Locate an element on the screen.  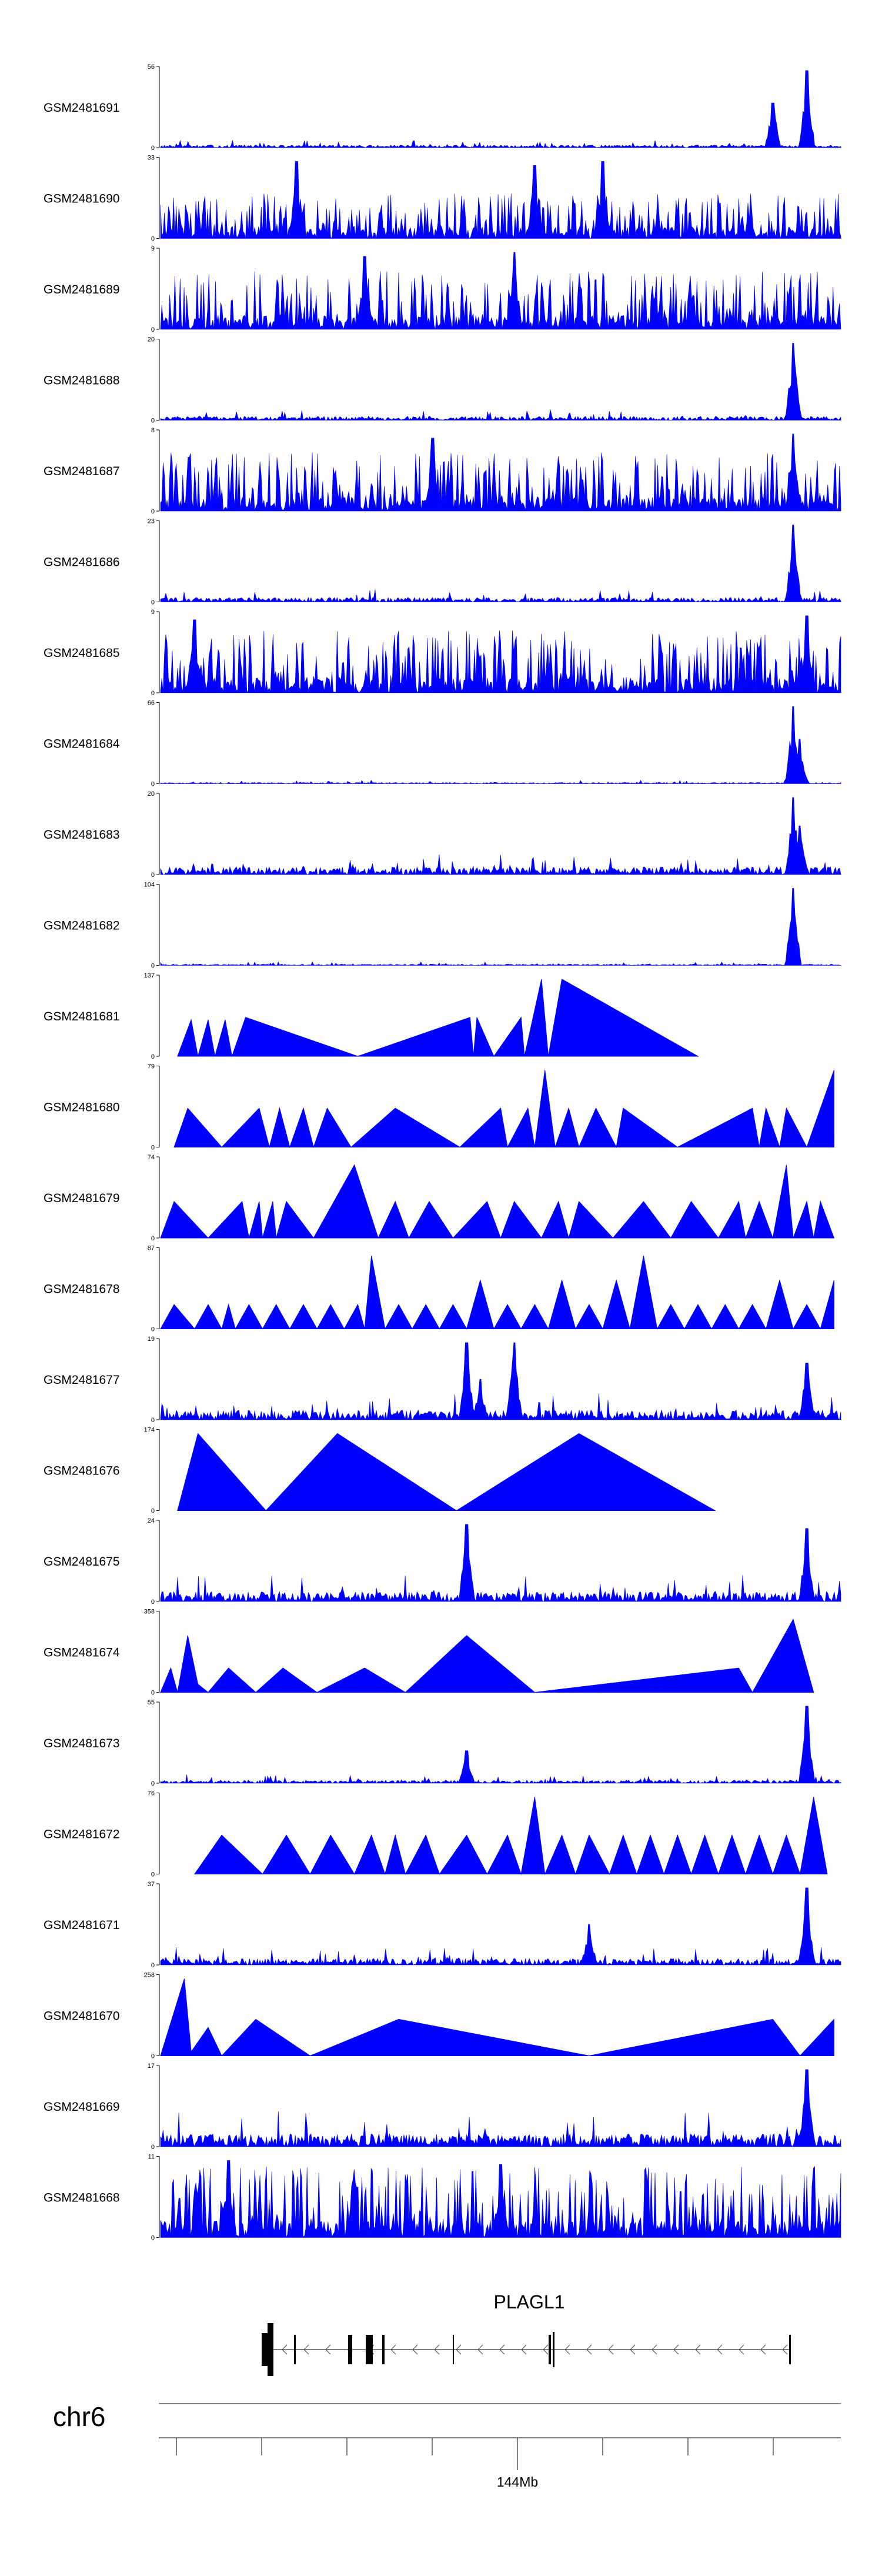
track-y-max-label: 23 is located at coordinates (151, 521).